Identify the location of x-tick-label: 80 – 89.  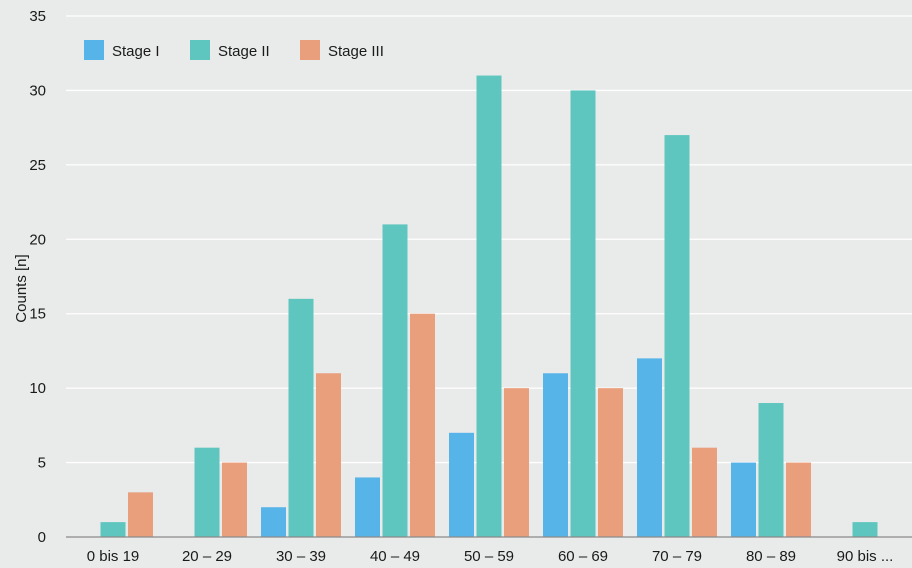
(771, 556).